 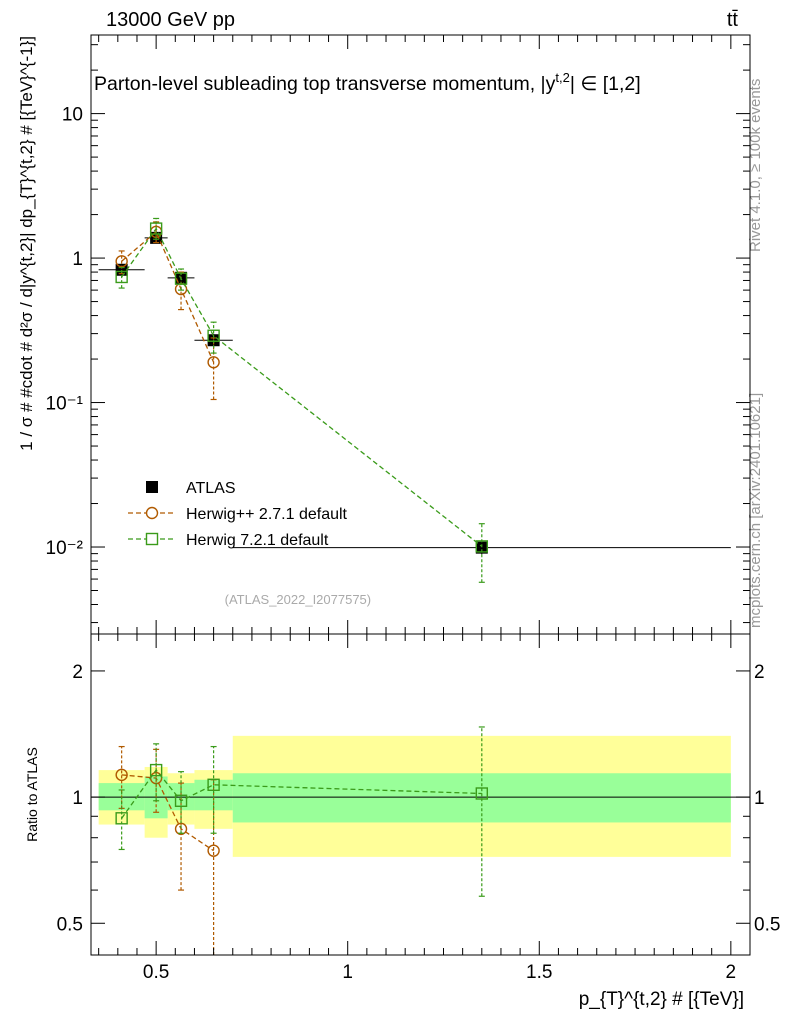 I want to click on rivet-version-label: Rivet 4.1.0, ≥ 100k events, so click(x=755, y=165).